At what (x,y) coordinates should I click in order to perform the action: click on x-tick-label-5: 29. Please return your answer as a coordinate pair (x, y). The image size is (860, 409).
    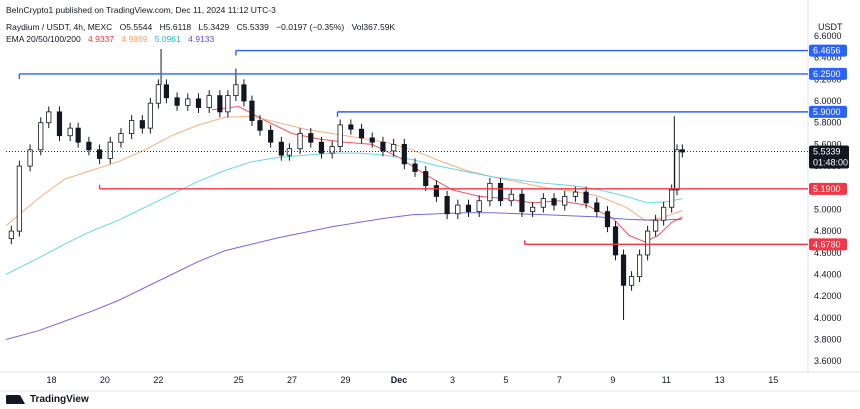
    Looking at the image, I should click on (346, 380).